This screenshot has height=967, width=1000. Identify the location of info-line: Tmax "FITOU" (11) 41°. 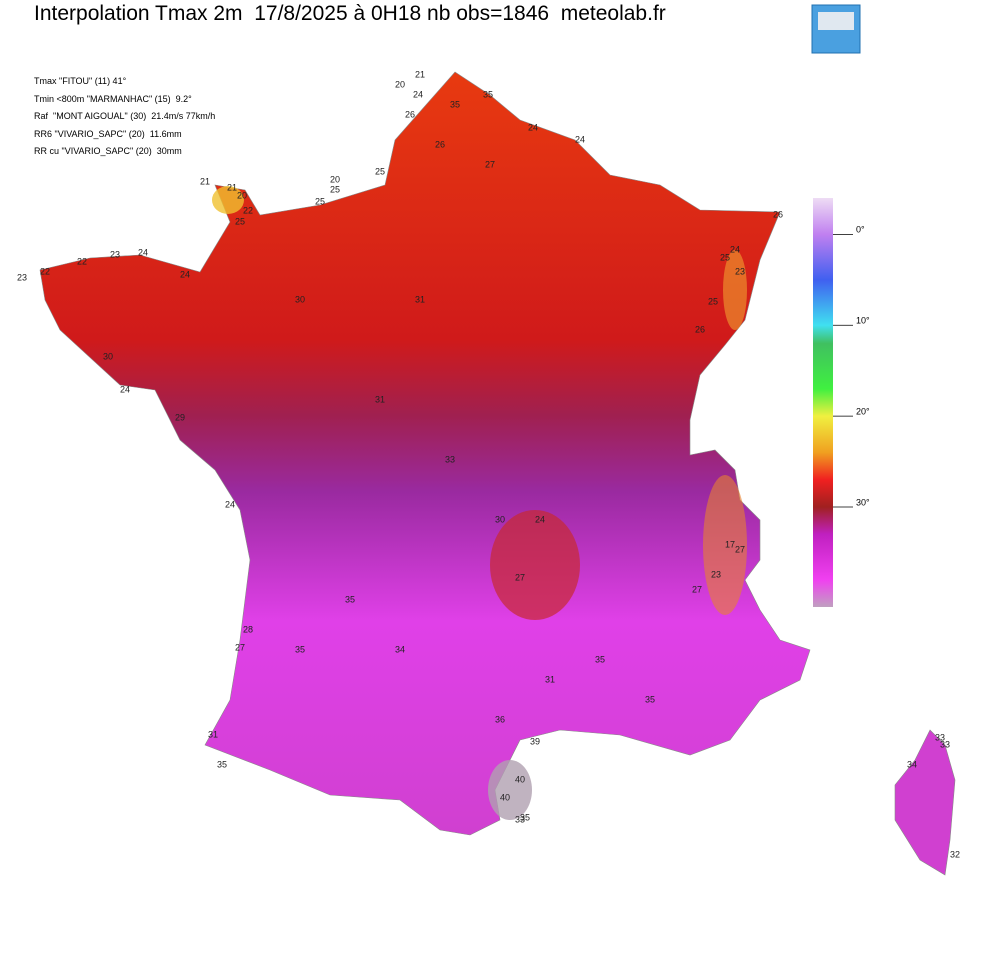
(80, 81).